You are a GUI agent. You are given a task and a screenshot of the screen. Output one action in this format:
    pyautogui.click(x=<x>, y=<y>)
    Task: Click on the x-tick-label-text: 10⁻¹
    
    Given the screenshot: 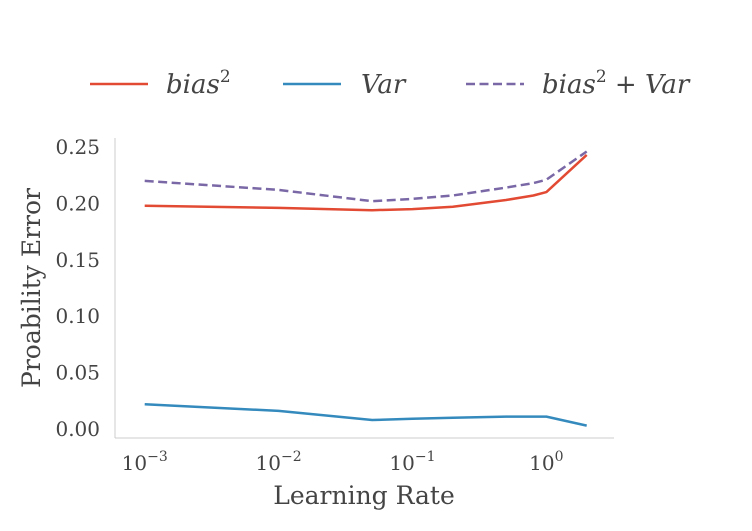 What is the action you would take?
    pyautogui.click(x=412, y=462)
    